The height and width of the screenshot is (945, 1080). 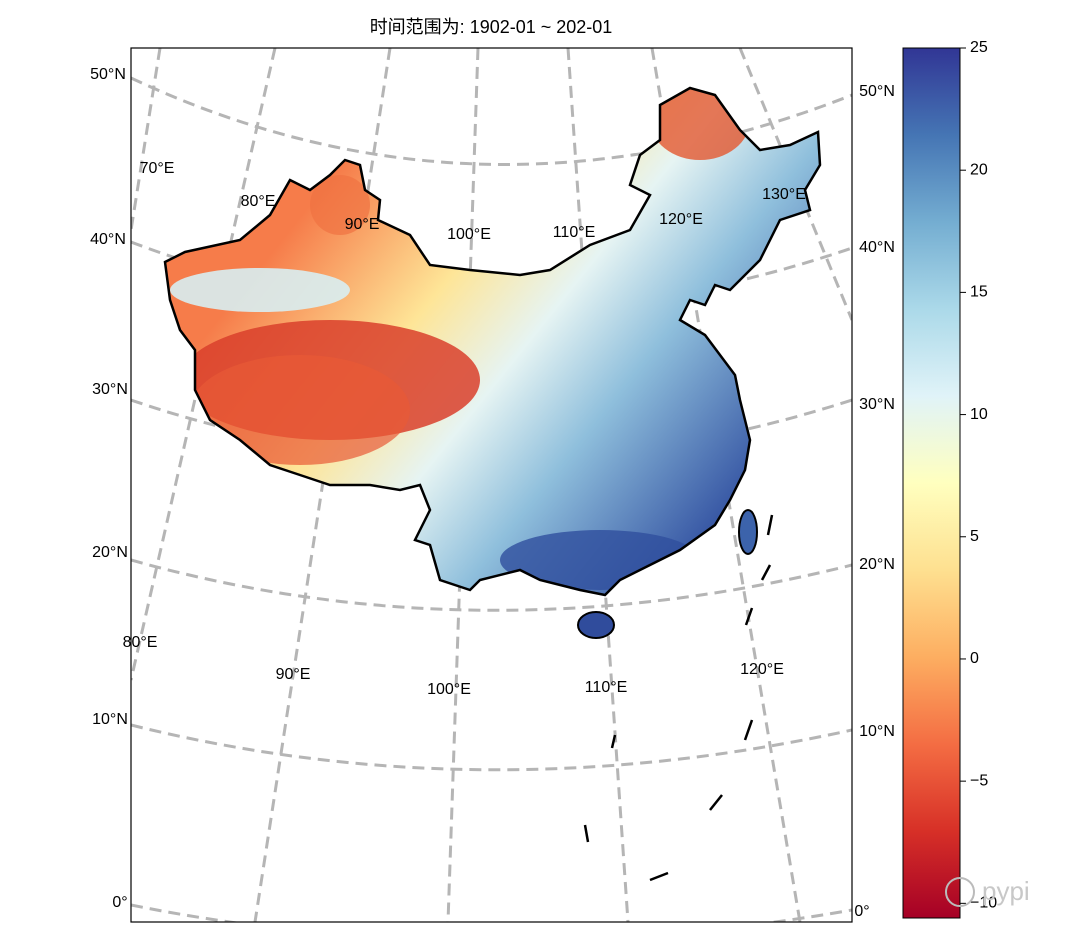 What do you see at coordinates (1006, 891) in the screenshot?
I see `watermark: pypi` at bounding box center [1006, 891].